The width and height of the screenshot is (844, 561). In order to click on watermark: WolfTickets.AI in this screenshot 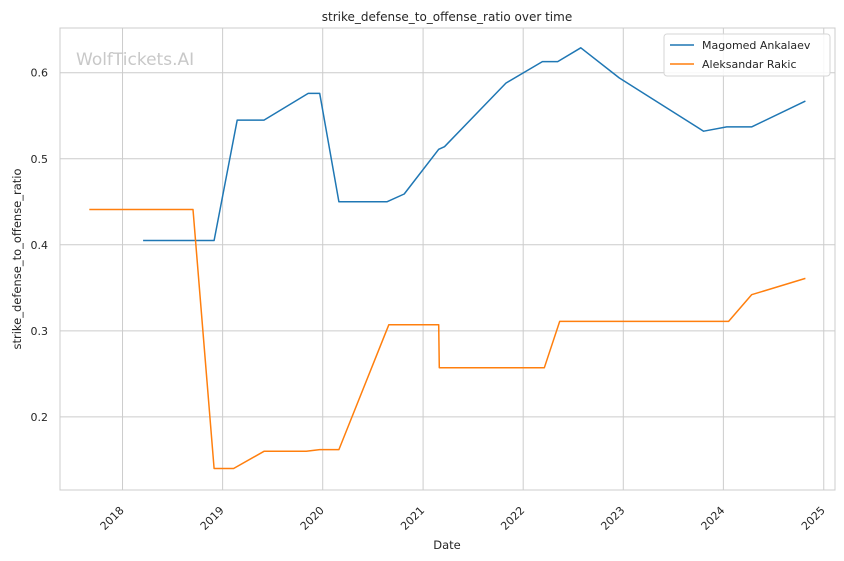, I will do `click(135, 60)`.